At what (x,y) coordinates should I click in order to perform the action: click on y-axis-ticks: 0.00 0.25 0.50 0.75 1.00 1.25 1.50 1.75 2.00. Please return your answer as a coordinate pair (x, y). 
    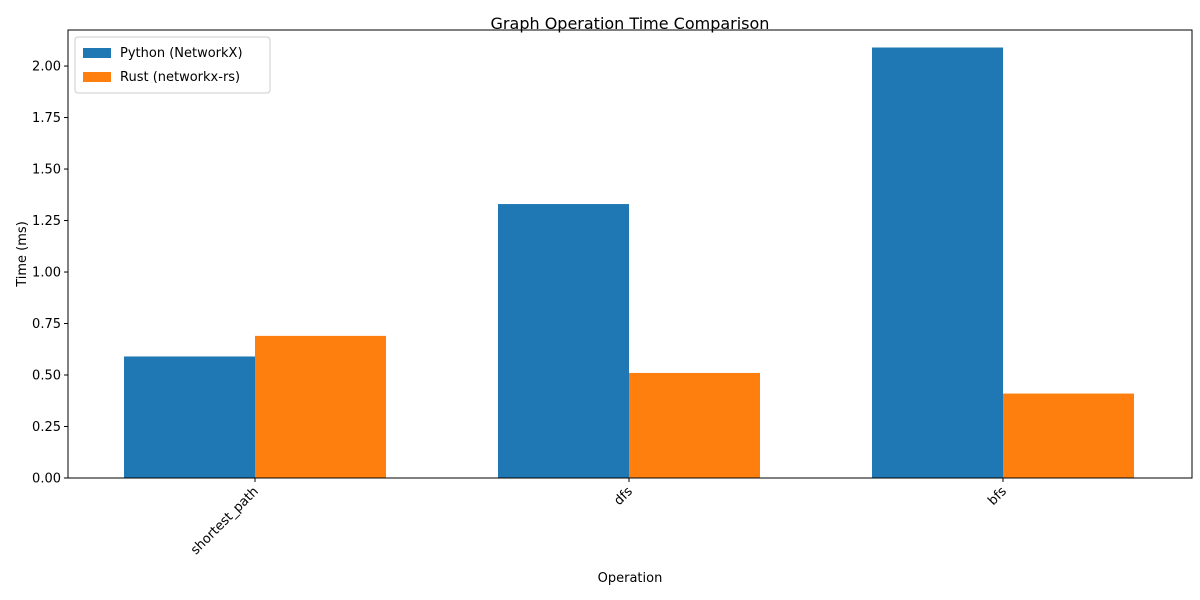
    Looking at the image, I should click on (50, 273).